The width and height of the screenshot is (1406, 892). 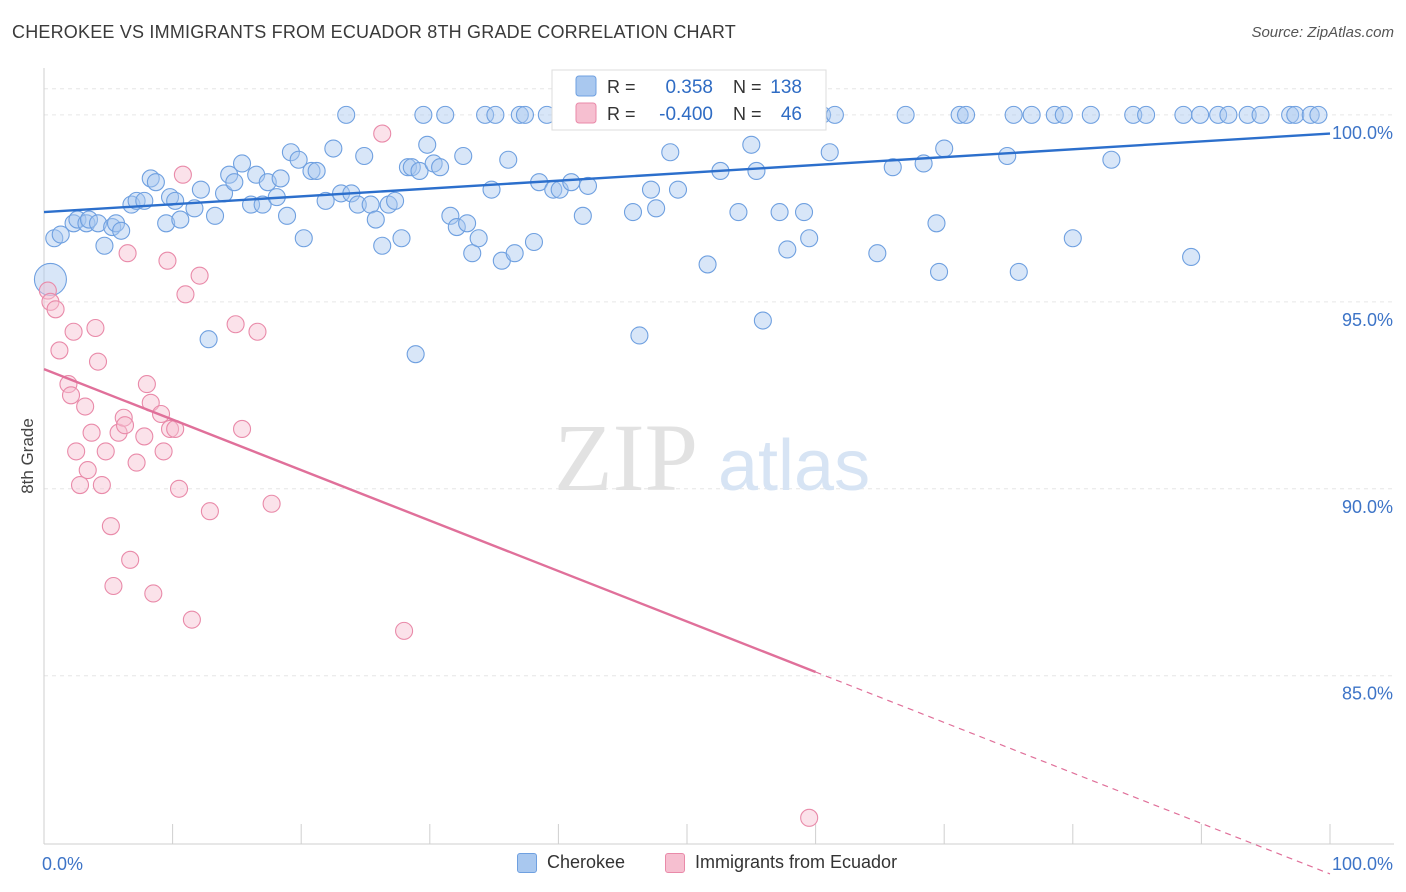 What do you see at coordinates (796, 862) in the screenshot?
I see `legend-label-ecuador: Immigrants from Ecuador` at bounding box center [796, 862].